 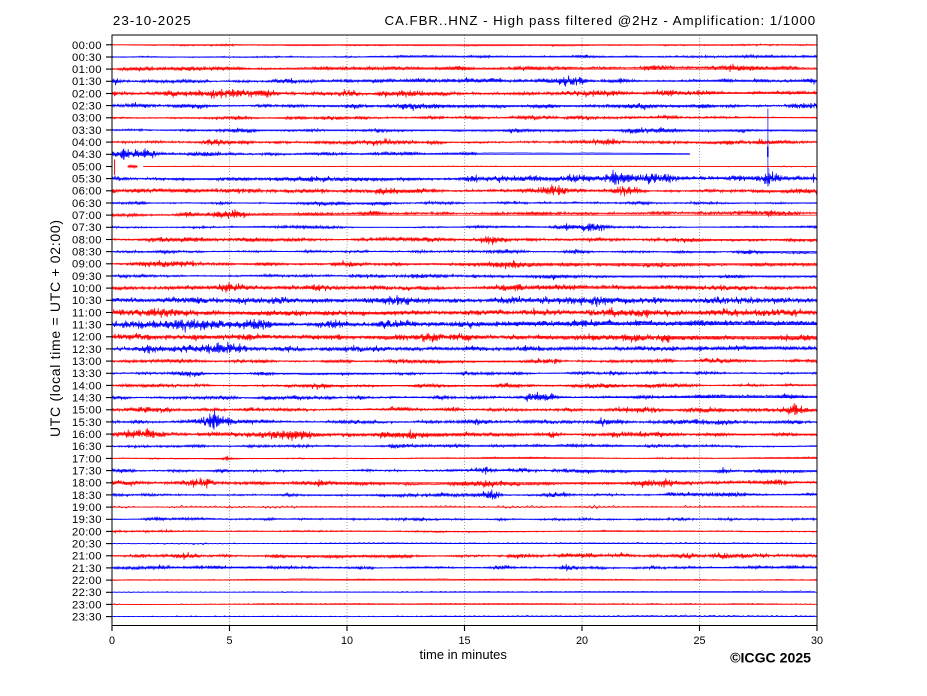 What do you see at coordinates (699, 641) in the screenshot?
I see `svg-text: 25` at bounding box center [699, 641].